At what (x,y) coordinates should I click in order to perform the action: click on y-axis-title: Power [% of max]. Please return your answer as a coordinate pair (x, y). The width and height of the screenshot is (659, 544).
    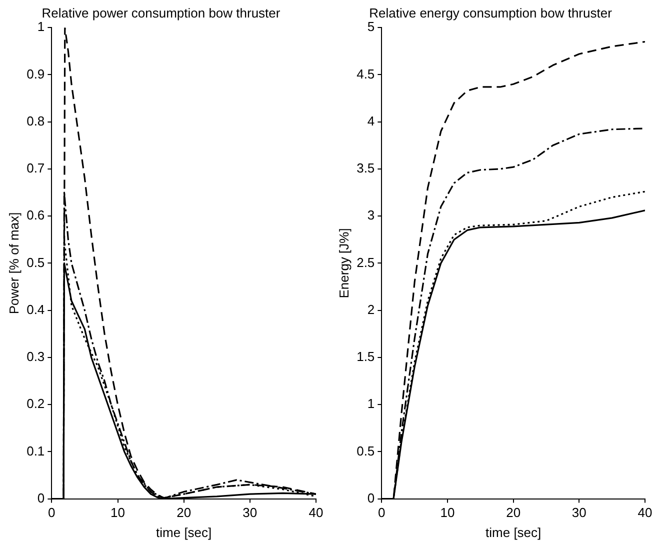
    Looking at the image, I should click on (14, 263).